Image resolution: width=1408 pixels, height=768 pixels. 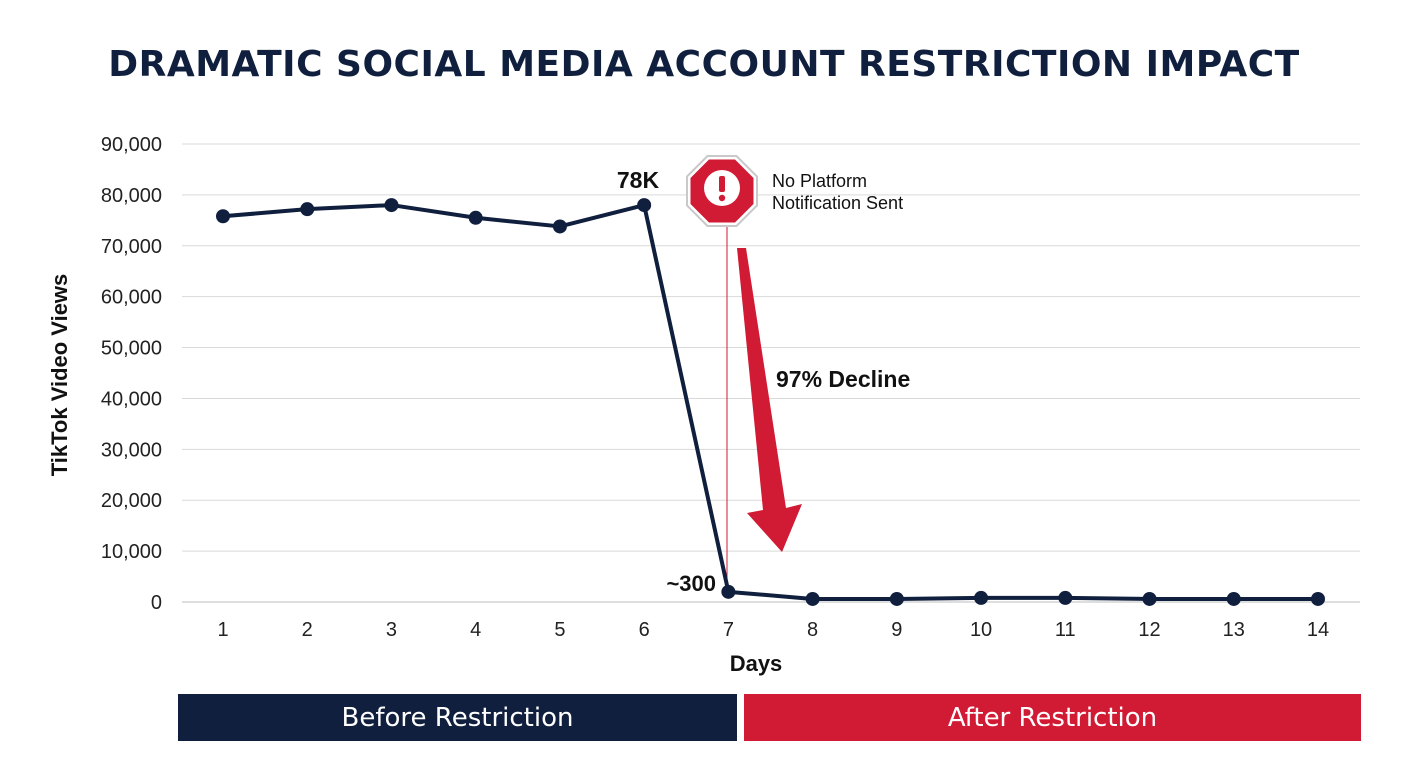 I want to click on x-tick-label: 11, so click(x=1065, y=630).